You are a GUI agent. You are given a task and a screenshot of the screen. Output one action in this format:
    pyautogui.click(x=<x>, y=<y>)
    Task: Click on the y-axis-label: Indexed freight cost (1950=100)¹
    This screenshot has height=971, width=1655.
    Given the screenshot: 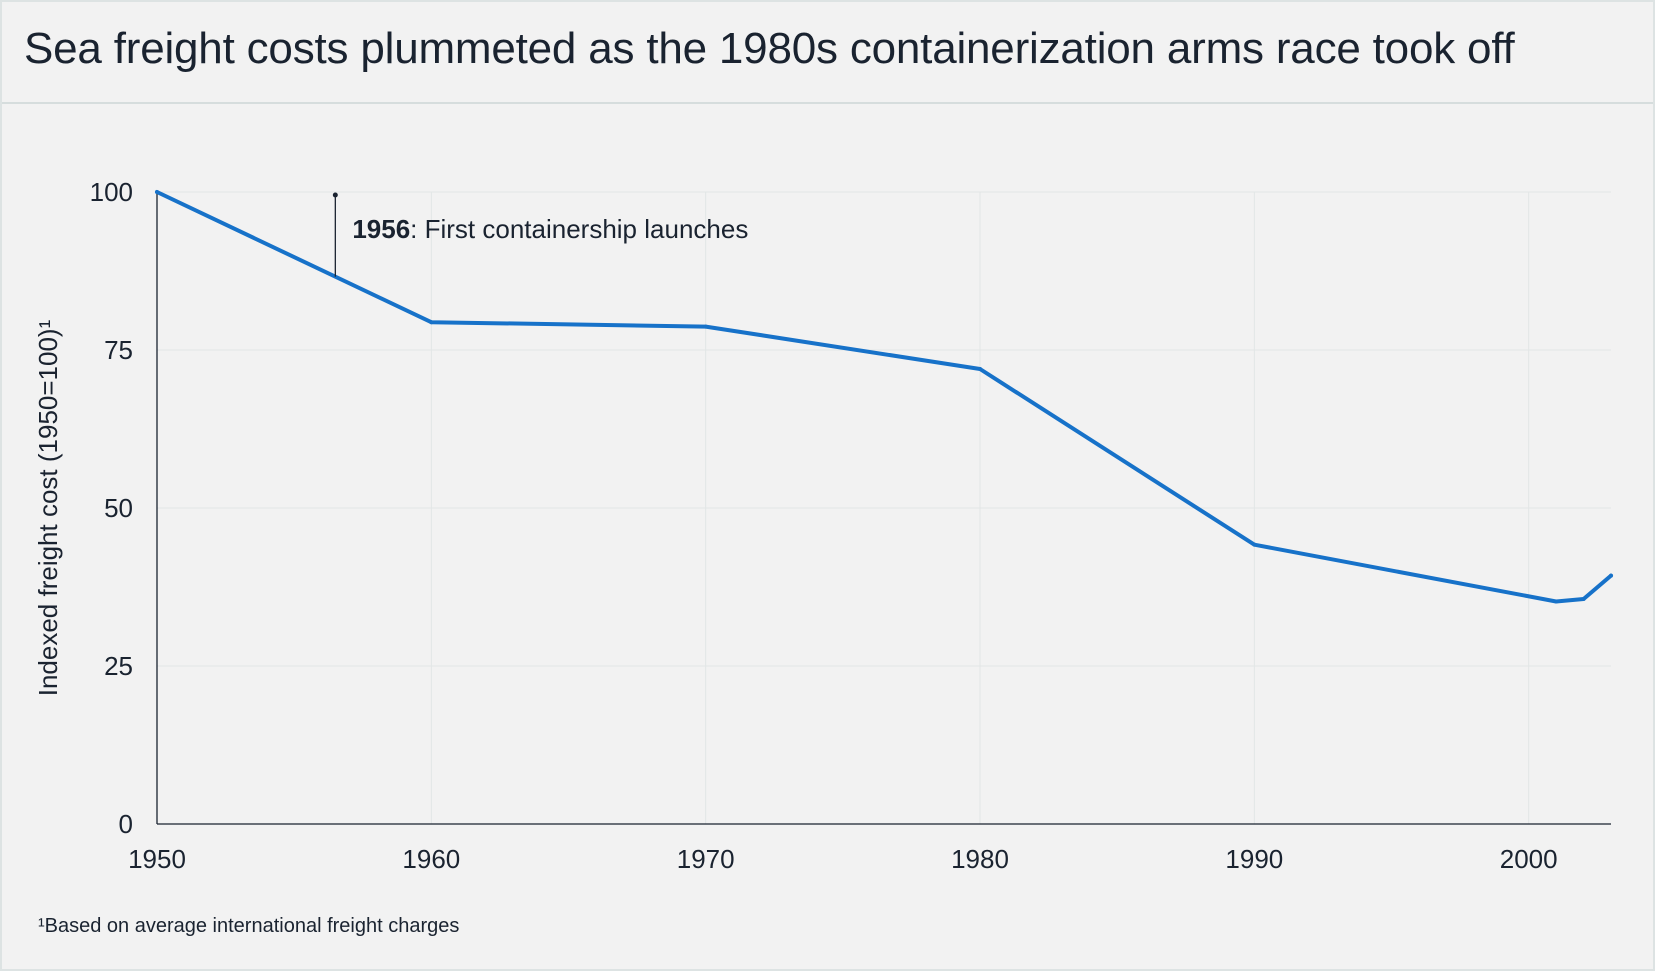 What is the action you would take?
    pyautogui.click(x=48, y=507)
    